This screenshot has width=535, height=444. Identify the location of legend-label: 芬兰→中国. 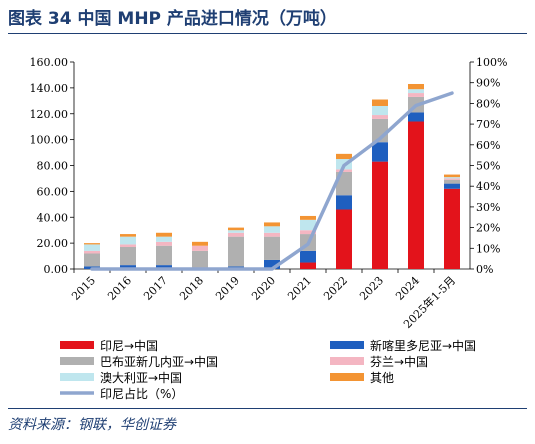
(399, 361).